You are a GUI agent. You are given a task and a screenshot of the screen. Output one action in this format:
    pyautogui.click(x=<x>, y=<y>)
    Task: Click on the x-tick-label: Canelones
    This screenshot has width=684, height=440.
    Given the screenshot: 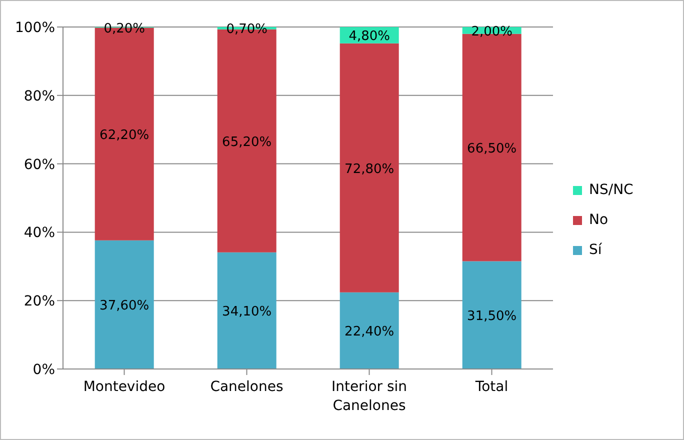 What is the action you would take?
    pyautogui.click(x=247, y=387)
    